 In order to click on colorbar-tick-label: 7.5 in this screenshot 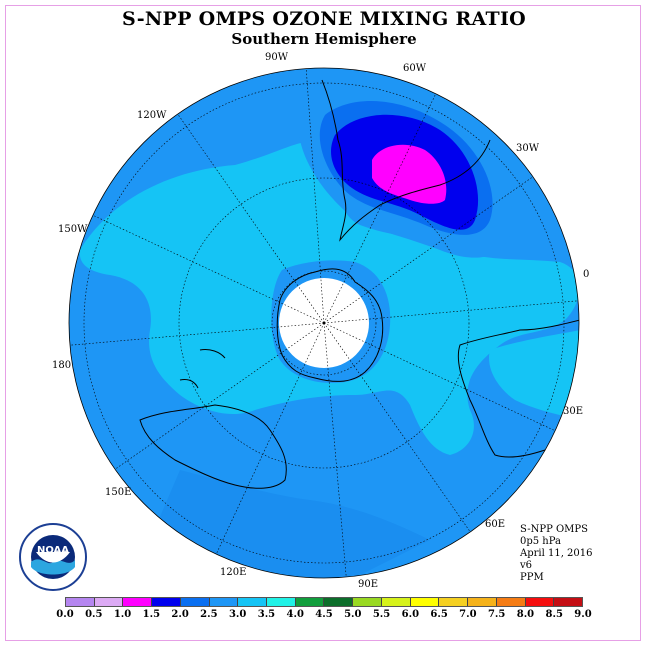, I will do `click(496, 614)`.